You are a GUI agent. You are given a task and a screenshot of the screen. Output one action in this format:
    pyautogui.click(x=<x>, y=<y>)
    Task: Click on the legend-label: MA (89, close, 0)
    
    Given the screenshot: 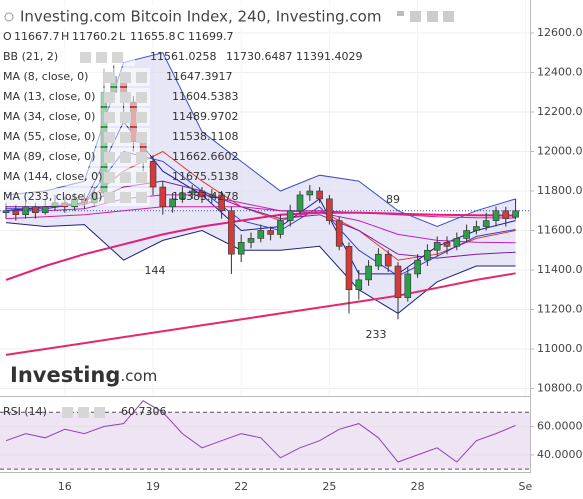 What is the action you would take?
    pyautogui.click(x=49, y=156)
    